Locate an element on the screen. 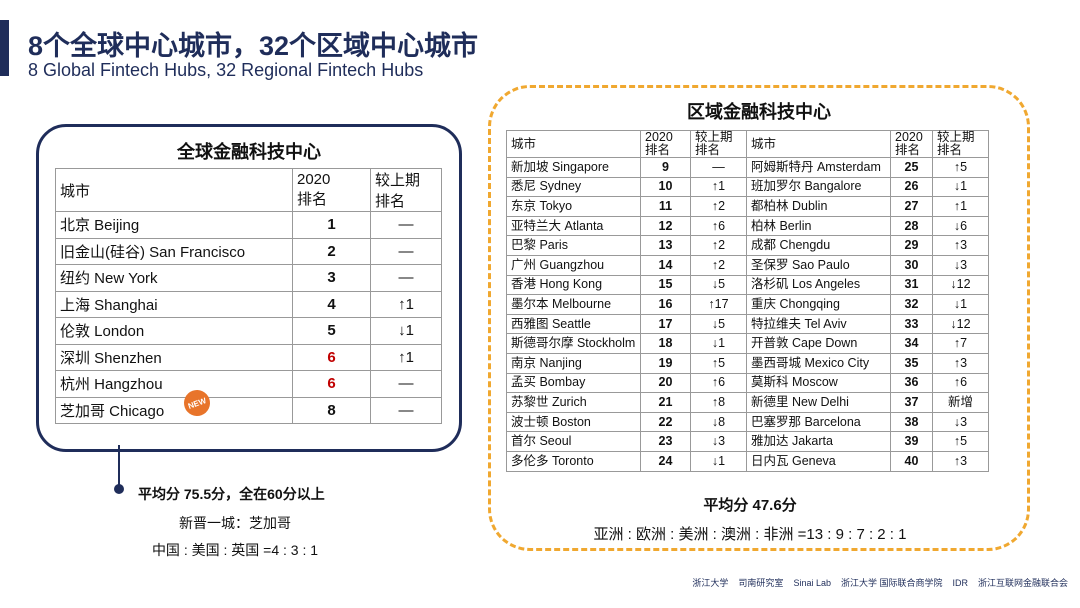 The height and width of the screenshot is (608, 1080). footer-logo: 司南研究室 is located at coordinates (761, 583).